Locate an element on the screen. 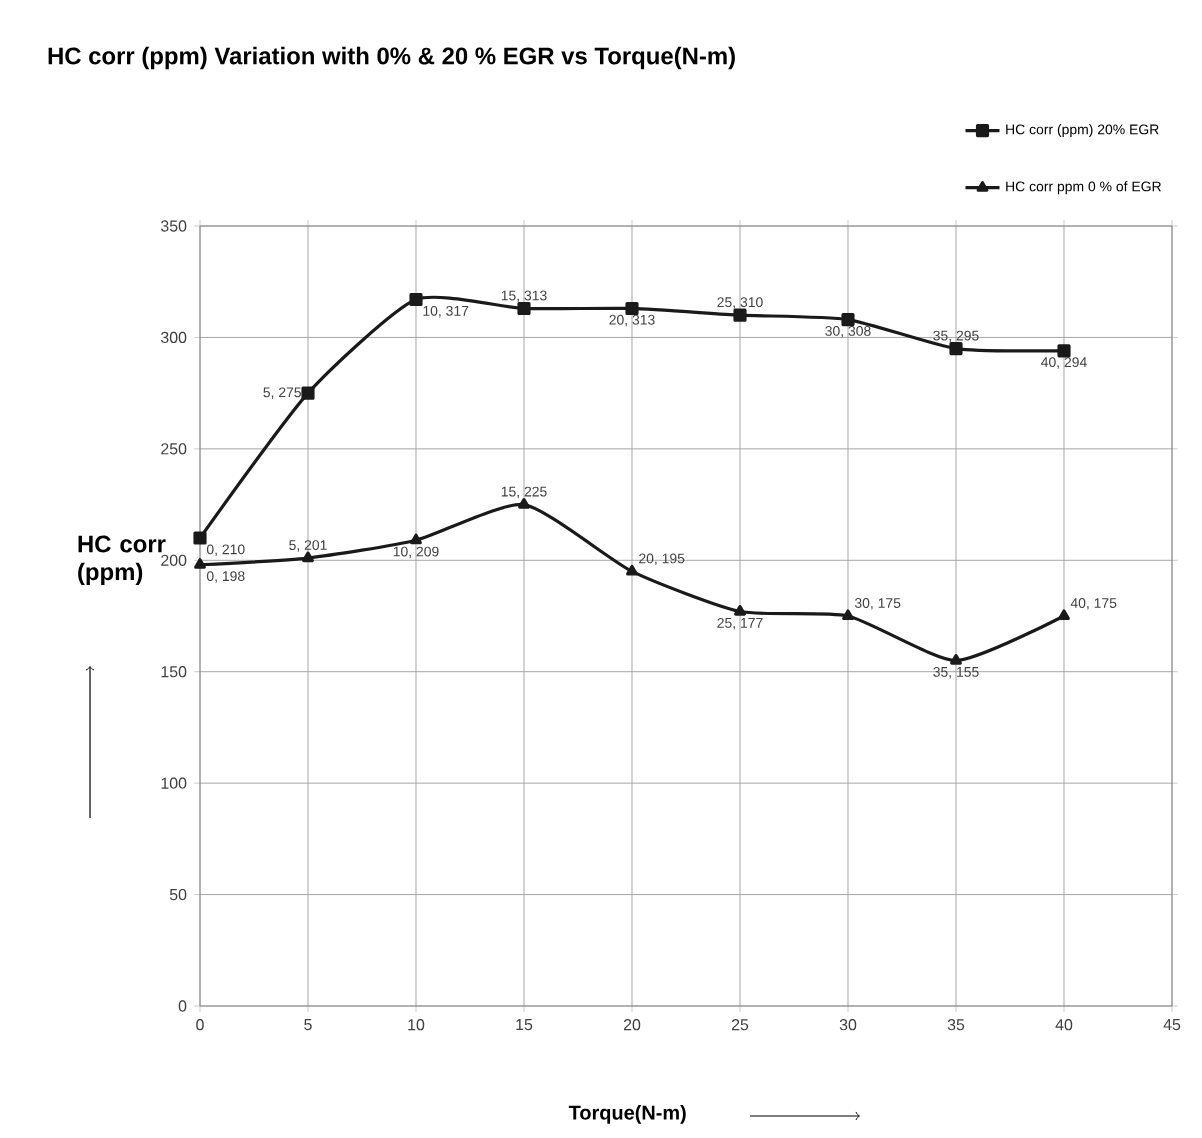 This screenshot has width=1202, height=1138. chart-title: HC corr (ppm) Variation with 0% & 20 % EGR vs Torque(N-m) is located at coordinates (391, 58).